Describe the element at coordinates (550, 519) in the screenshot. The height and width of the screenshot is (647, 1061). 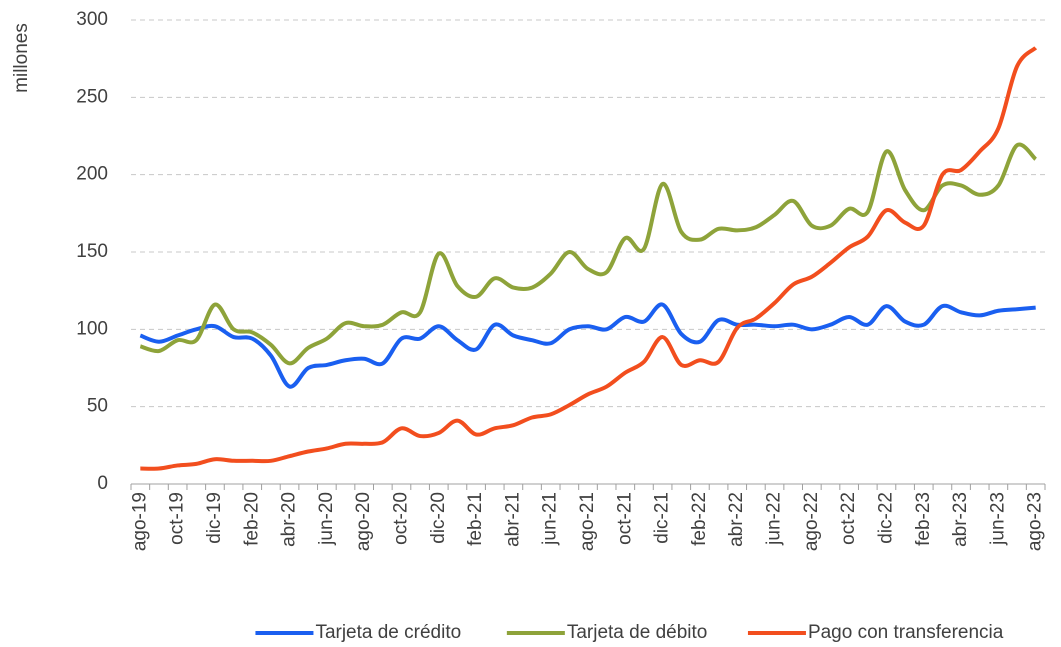
I see `x-tick-label: jun-21` at that location.